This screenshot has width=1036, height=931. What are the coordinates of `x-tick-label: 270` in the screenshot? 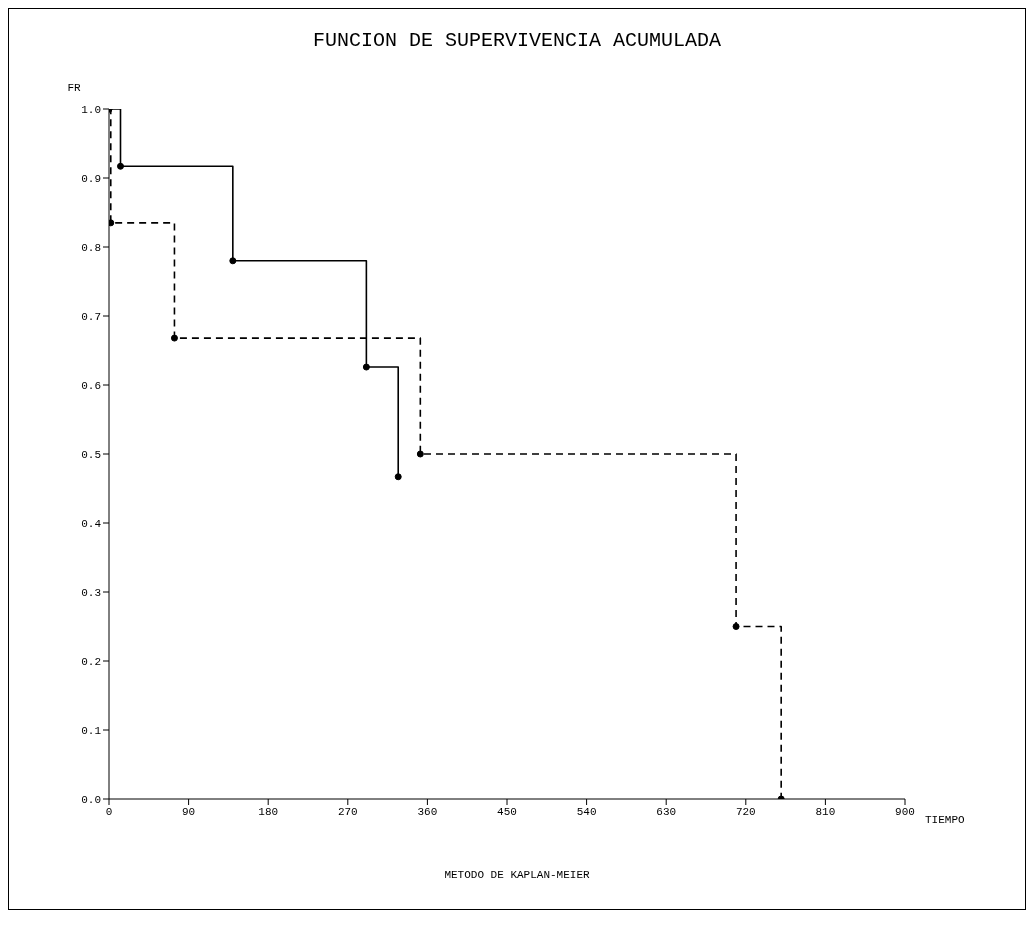 It's located at (347, 811).